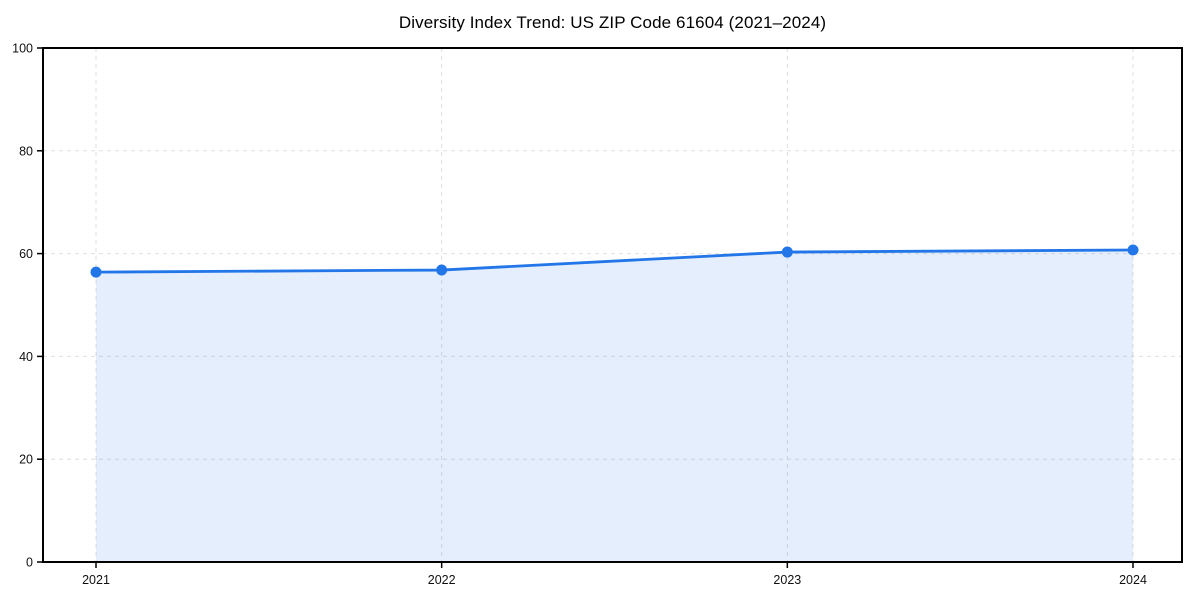 This screenshot has height=600, width=1200. What do you see at coordinates (26, 357) in the screenshot?
I see `y-axis-tick-label: 40` at bounding box center [26, 357].